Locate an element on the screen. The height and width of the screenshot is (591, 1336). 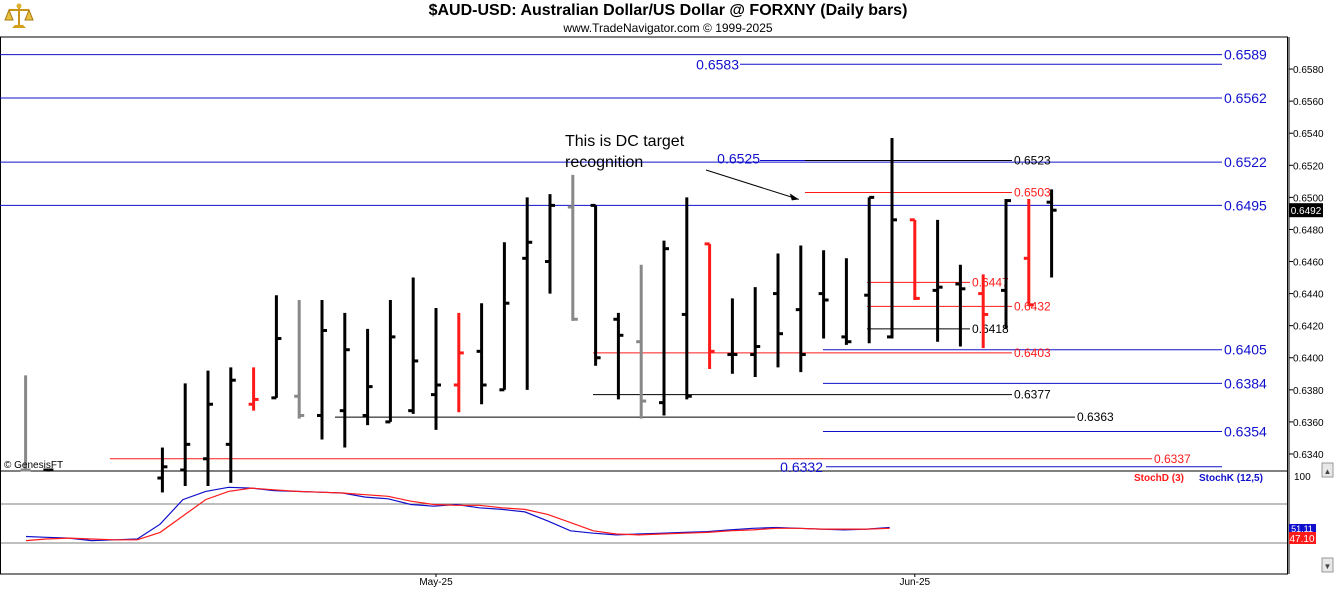
current-price-label: 0.6492 is located at coordinates (1306, 211).